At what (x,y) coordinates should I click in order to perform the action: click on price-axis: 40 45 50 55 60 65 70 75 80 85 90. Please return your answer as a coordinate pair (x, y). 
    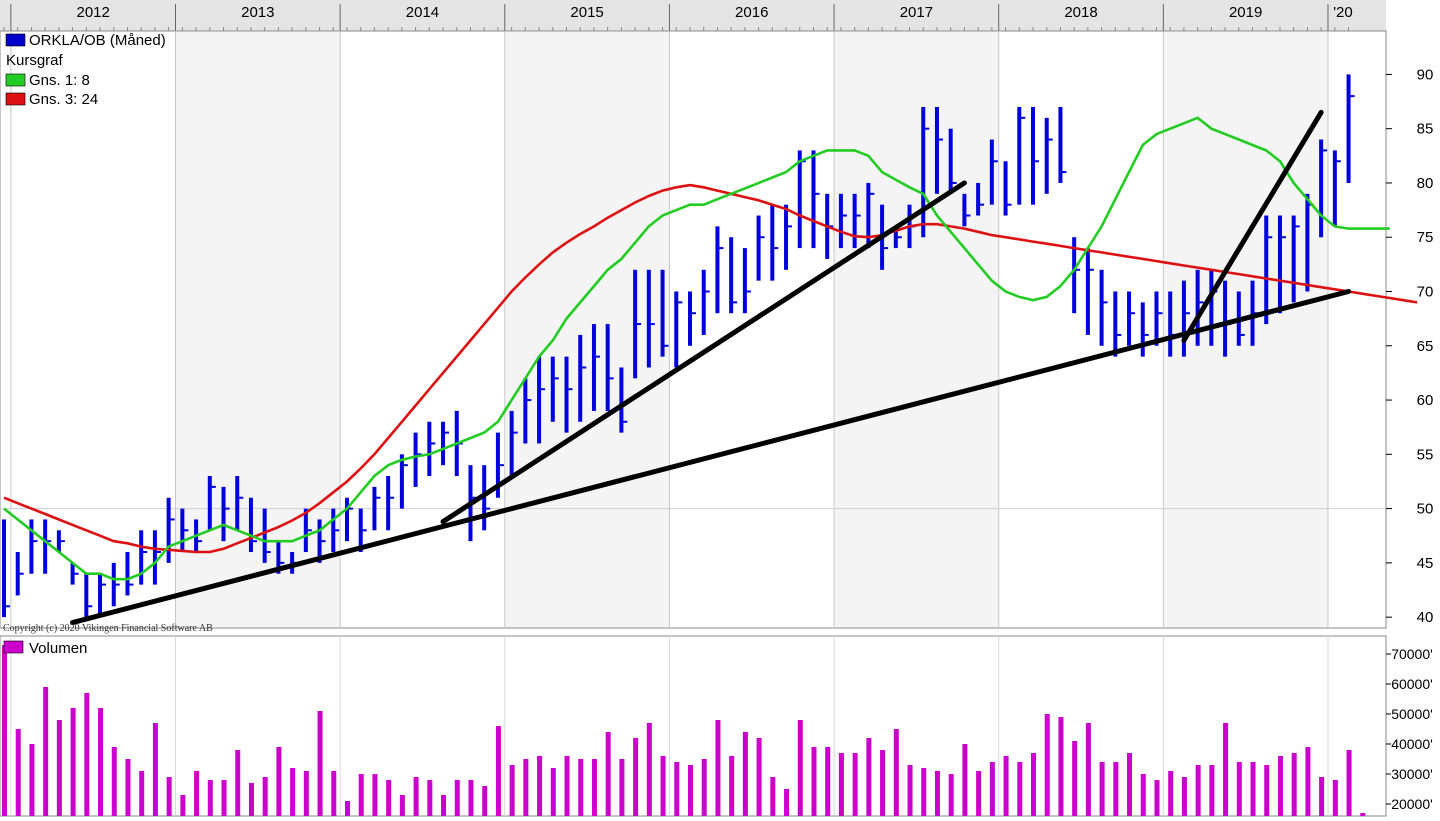
    Looking at the image, I should click on (1409, 346).